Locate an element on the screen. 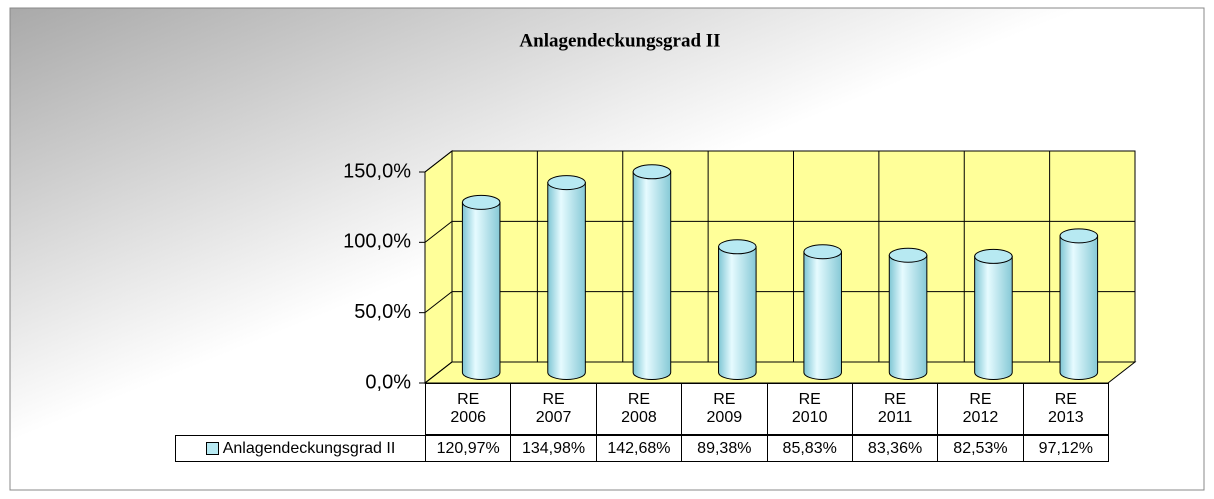 The image size is (1214, 499). x-tick-label: RE 2006 is located at coordinates (468, 409).